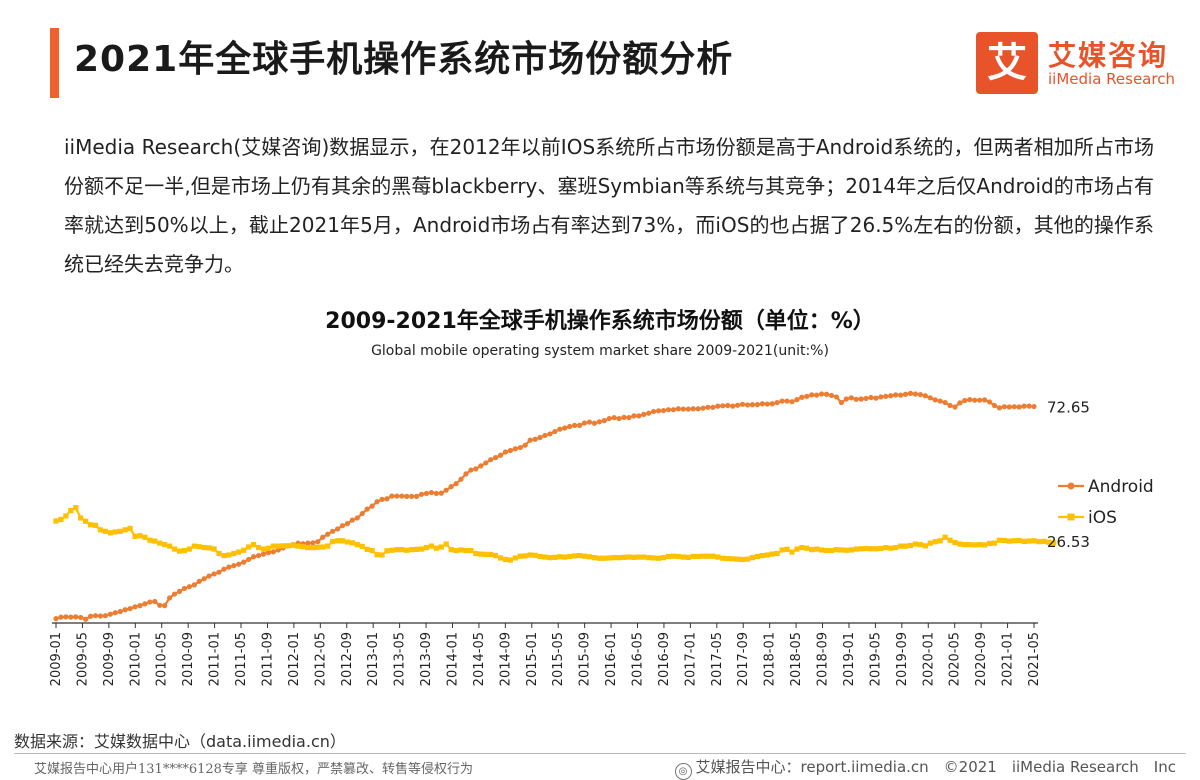 Image resolution: width=1200 pixels, height=780 pixels. Describe the element at coordinates (532, 659) in the screenshot. I see `x-tick-label: 2015-01` at that location.